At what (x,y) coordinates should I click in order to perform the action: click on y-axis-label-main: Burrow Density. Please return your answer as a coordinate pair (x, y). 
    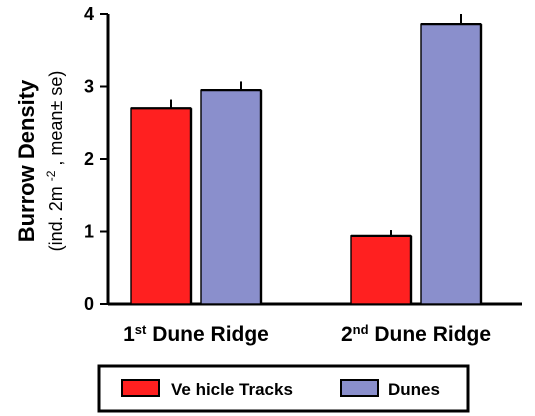
    Looking at the image, I should click on (26, 160).